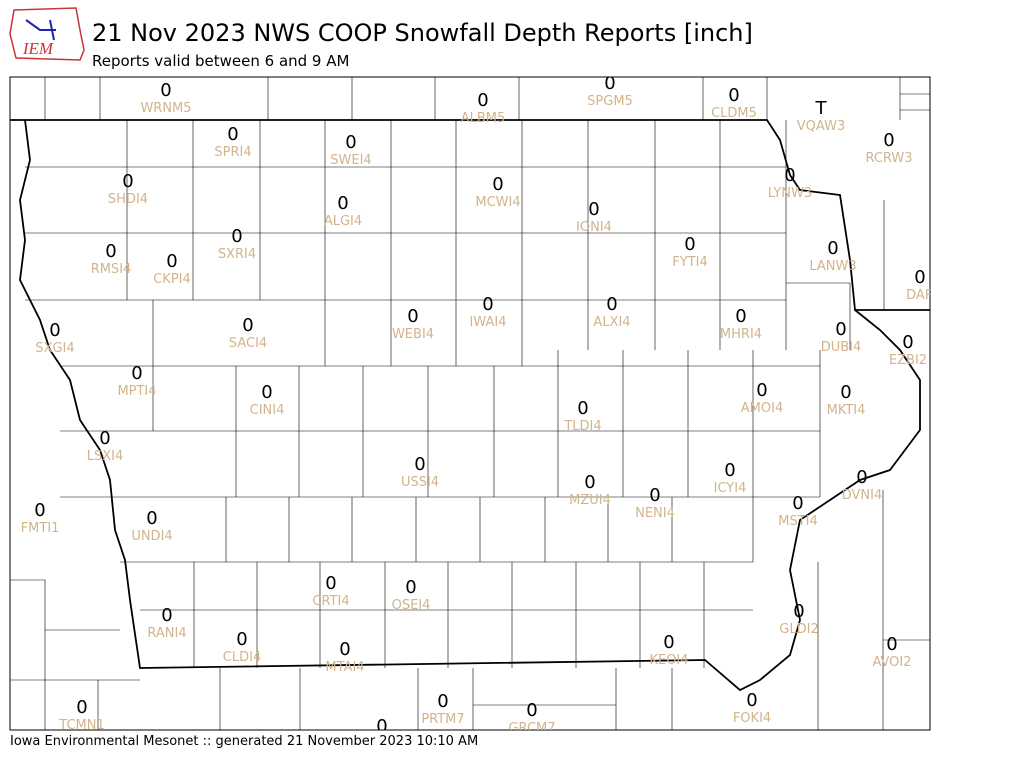  What do you see at coordinates (172, 279) in the screenshot?
I see `station-id: CKPI4` at bounding box center [172, 279].